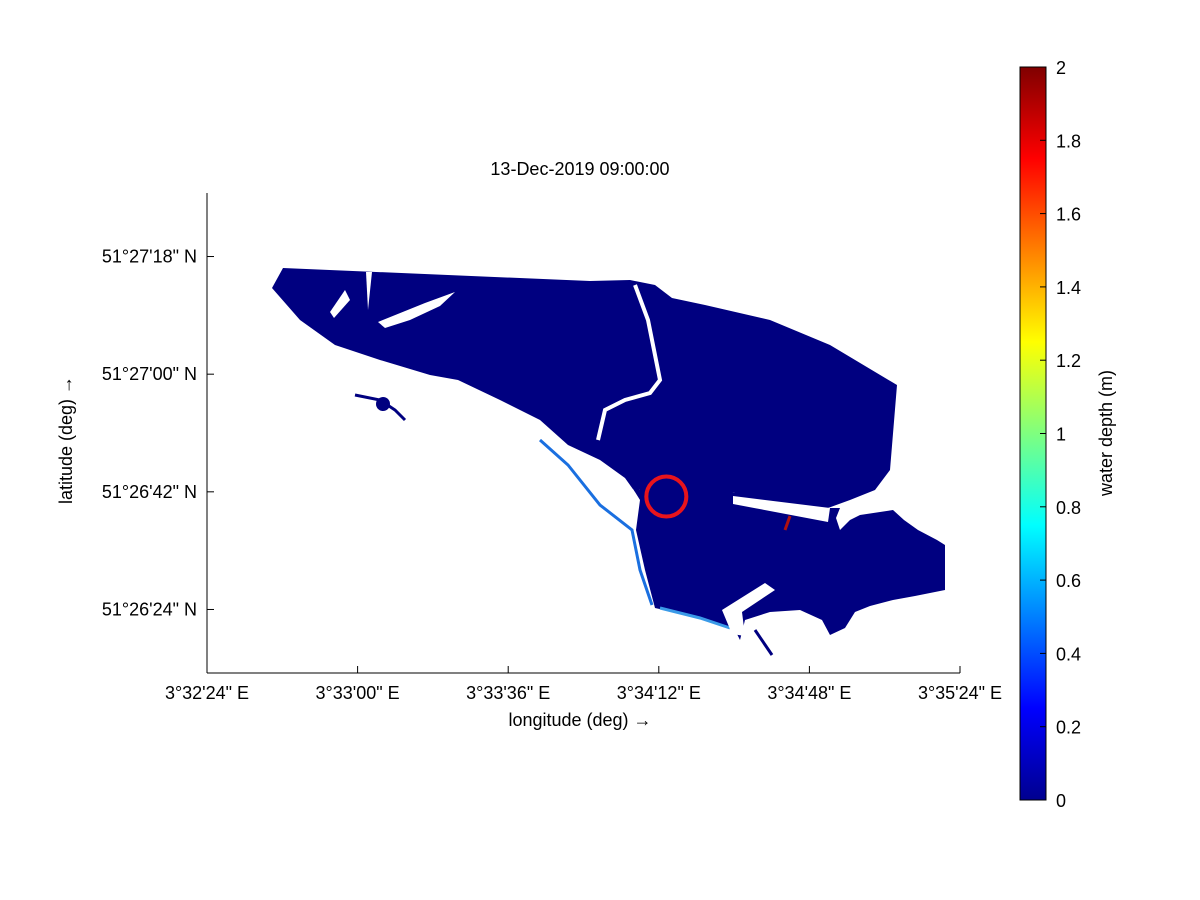 This screenshot has width=1200, height=900. What do you see at coordinates (1106, 433) in the screenshot?
I see `colorbar-label: water depth (m)` at bounding box center [1106, 433].